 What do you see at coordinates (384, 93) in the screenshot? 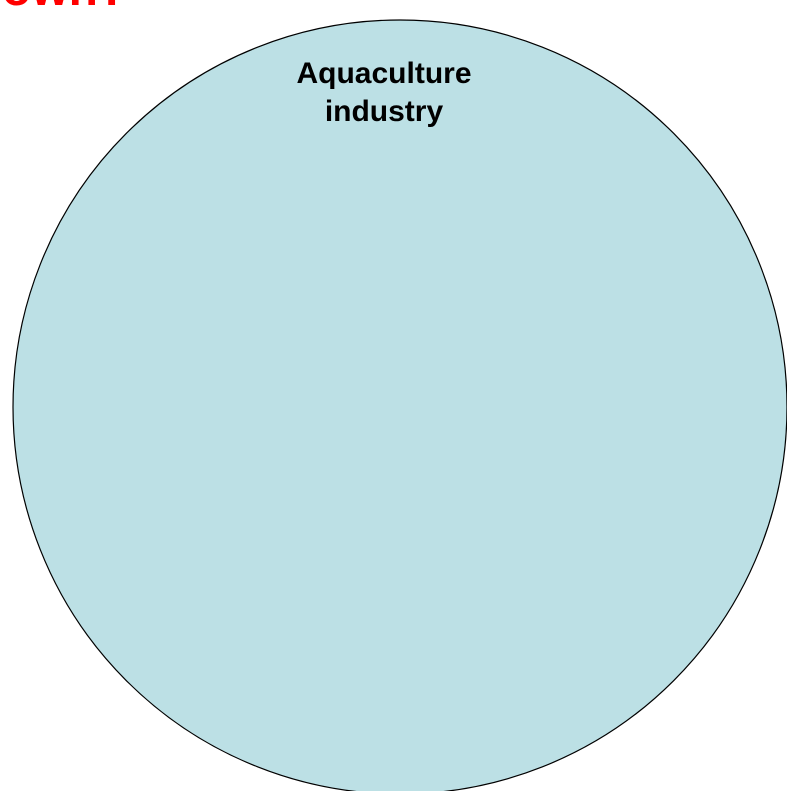
I see `circle-label: Aquaculture industry` at bounding box center [384, 93].